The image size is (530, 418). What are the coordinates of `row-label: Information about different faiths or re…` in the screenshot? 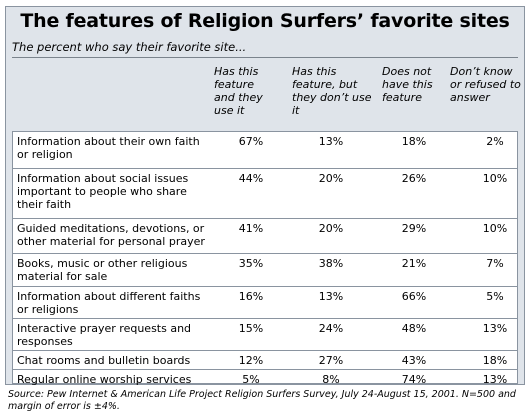 It's located at (109, 303).